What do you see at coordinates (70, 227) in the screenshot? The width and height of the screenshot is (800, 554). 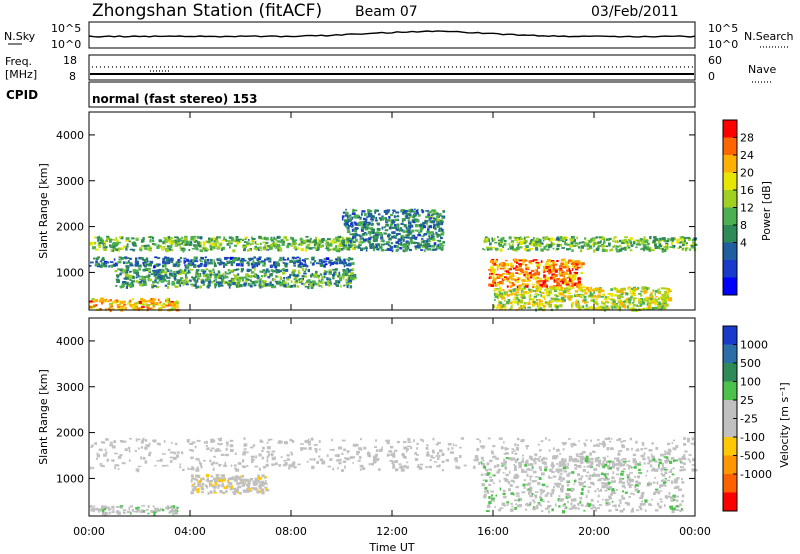 I see `y-tick-label: 2000` at bounding box center [70, 227].